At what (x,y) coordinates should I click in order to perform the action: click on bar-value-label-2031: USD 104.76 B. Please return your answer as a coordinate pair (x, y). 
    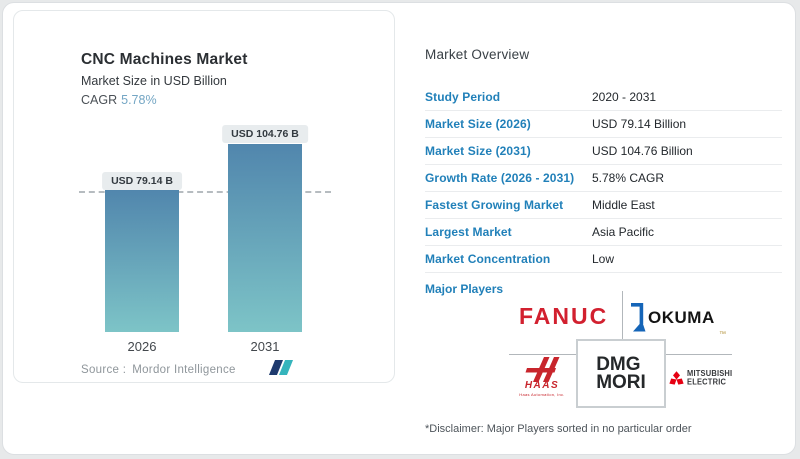
    Looking at the image, I should click on (265, 134).